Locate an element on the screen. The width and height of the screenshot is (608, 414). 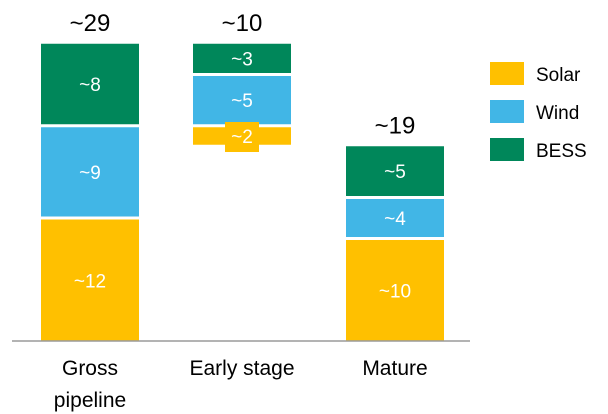
value-label-wind-1: ~9 is located at coordinates (90, 173).